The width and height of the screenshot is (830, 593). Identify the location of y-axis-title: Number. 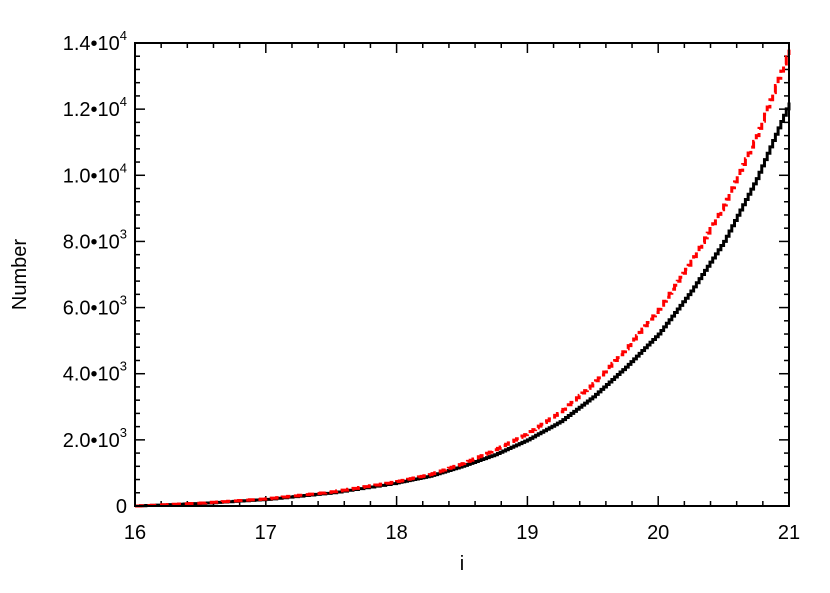
(20, 274).